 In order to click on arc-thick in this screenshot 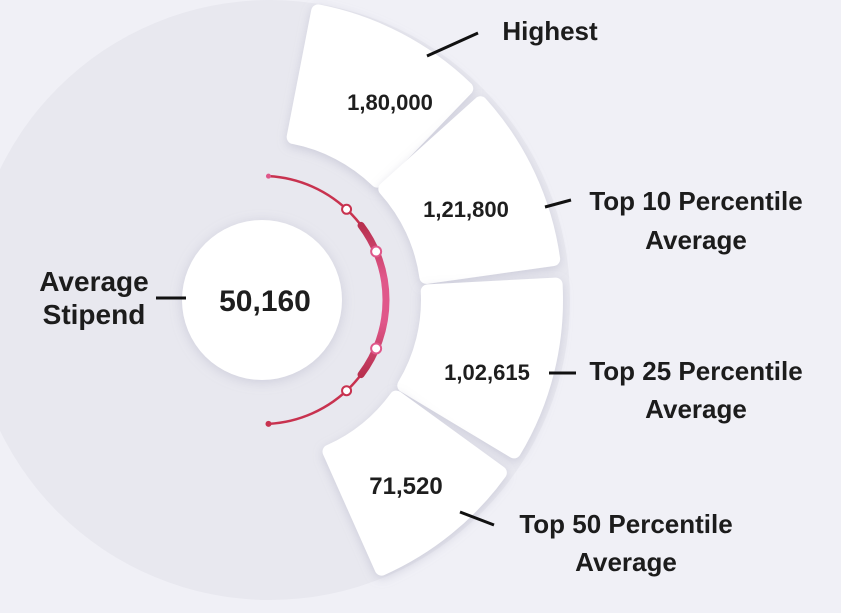, I will do `click(373, 300)`.